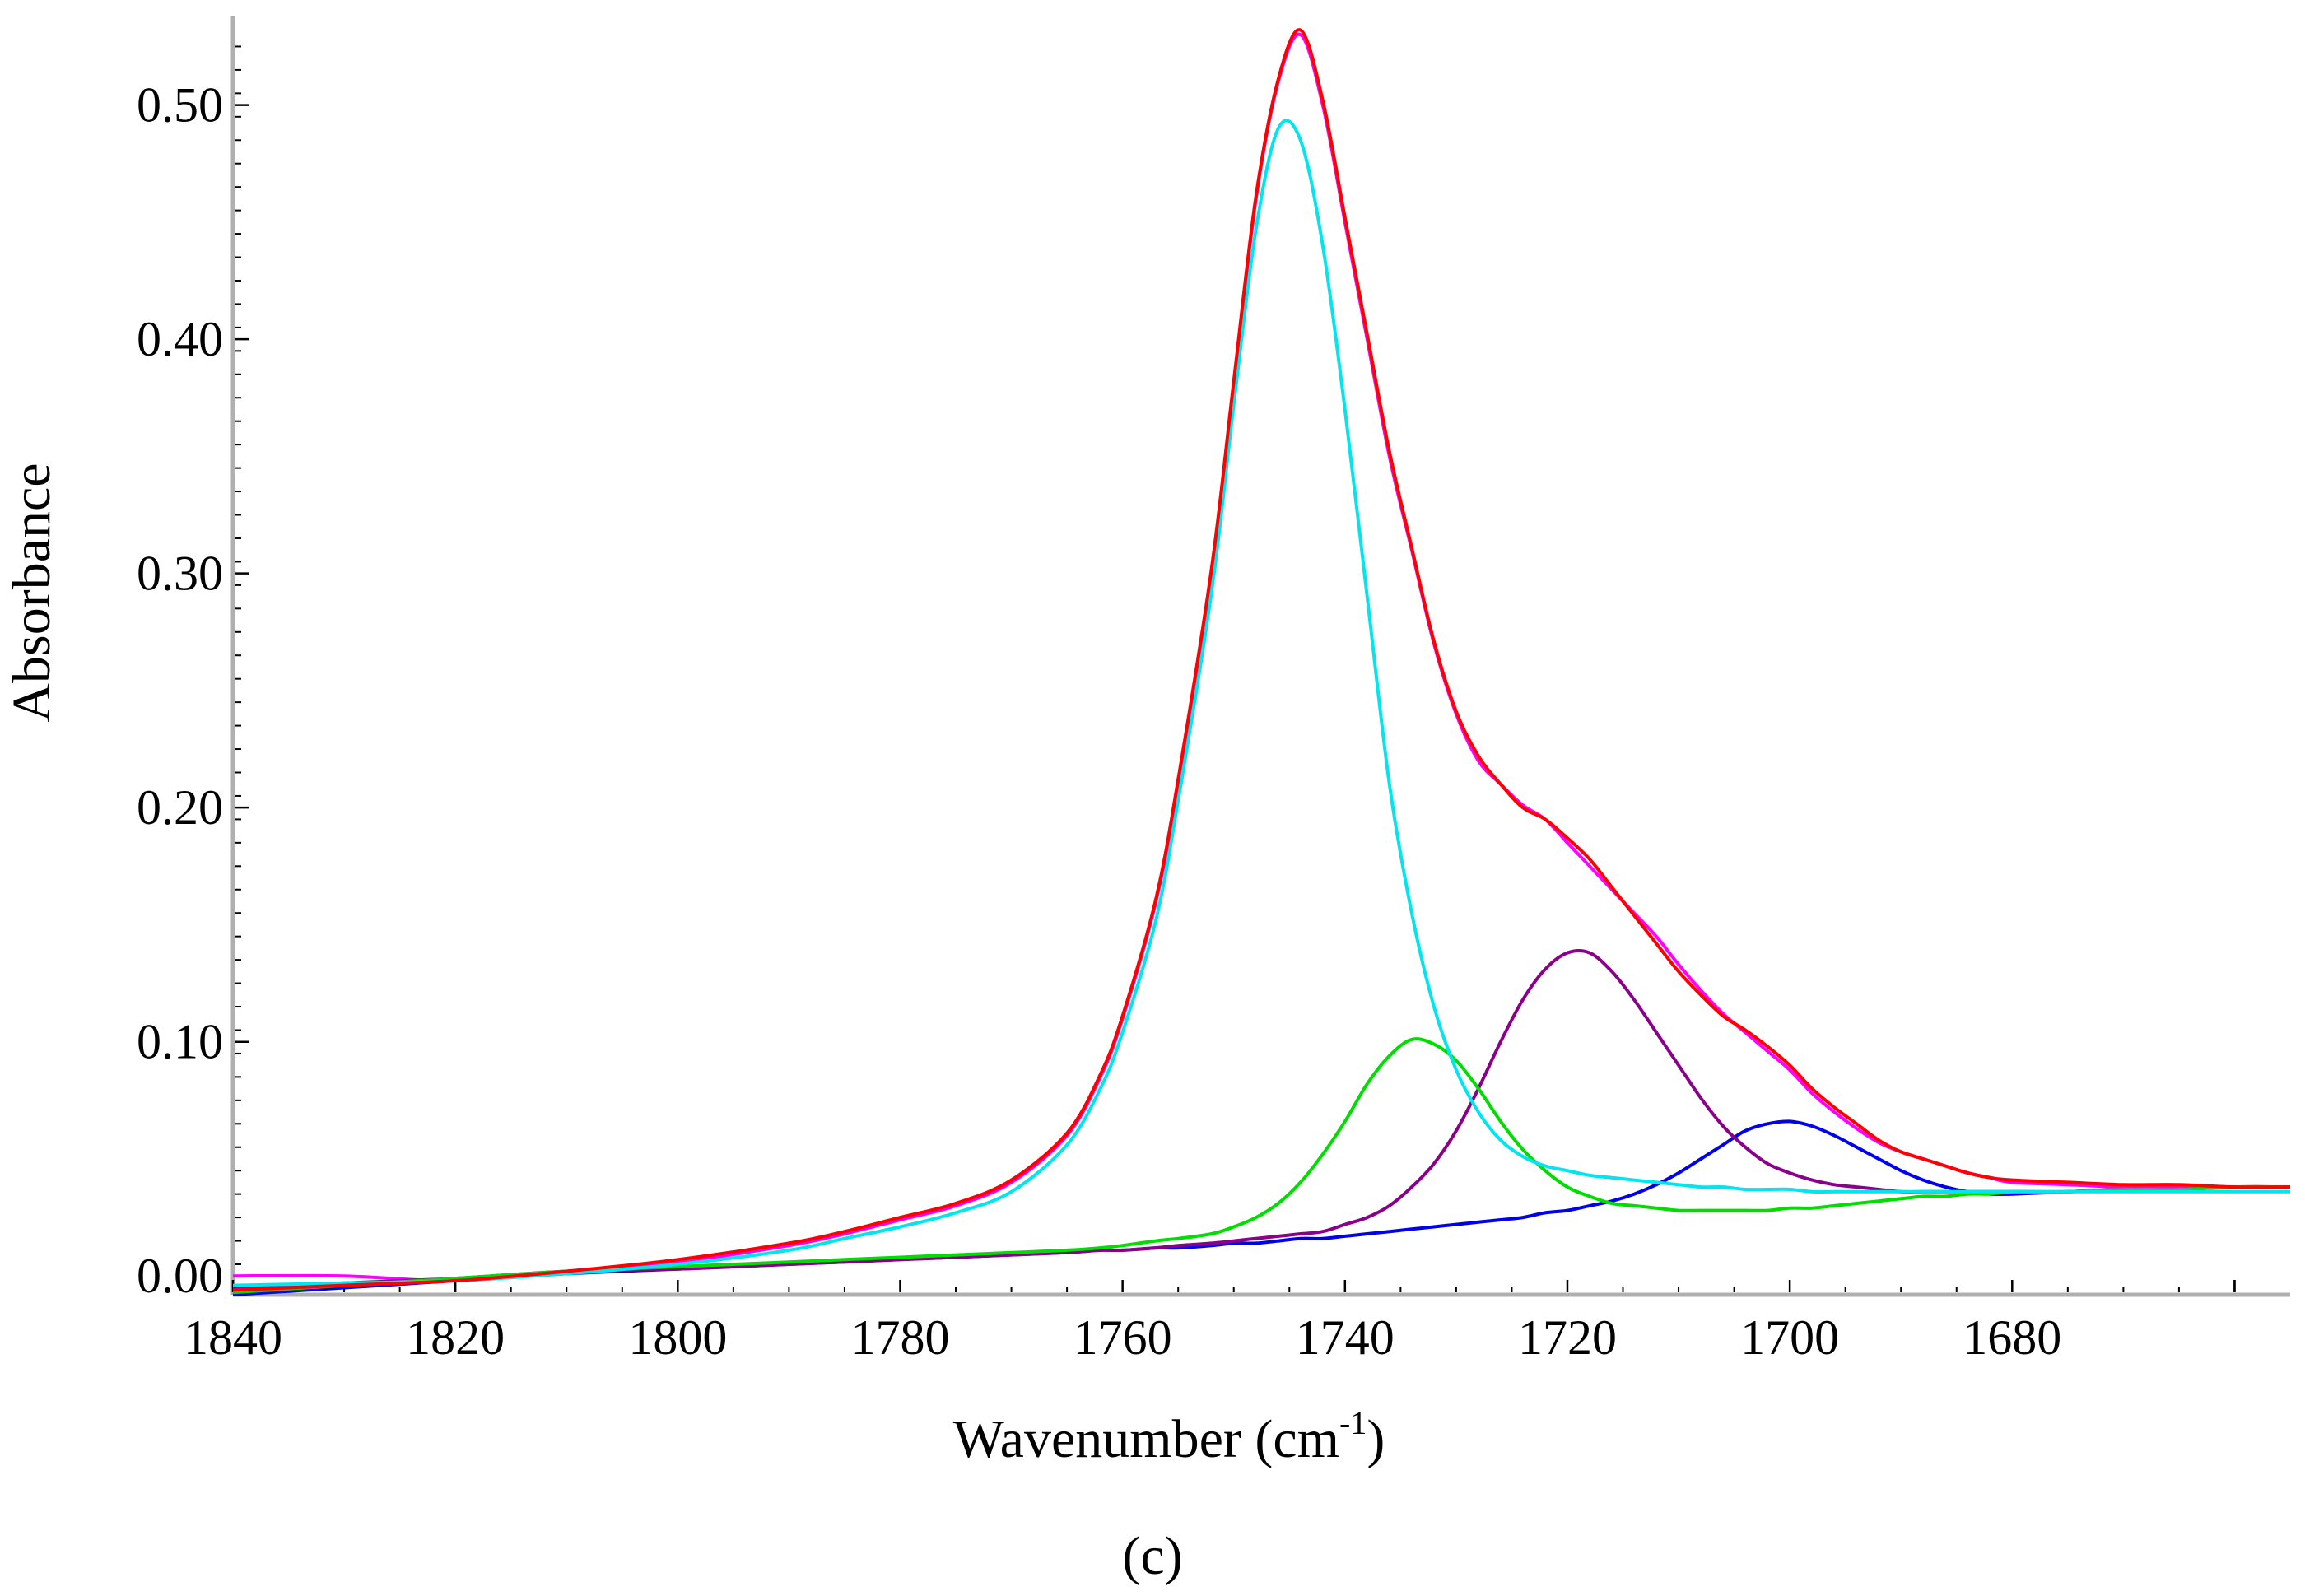 Image resolution: width=2305 pixels, height=1596 pixels. What do you see at coordinates (677, 1337) in the screenshot?
I see `x-tick-label: 1800` at bounding box center [677, 1337].